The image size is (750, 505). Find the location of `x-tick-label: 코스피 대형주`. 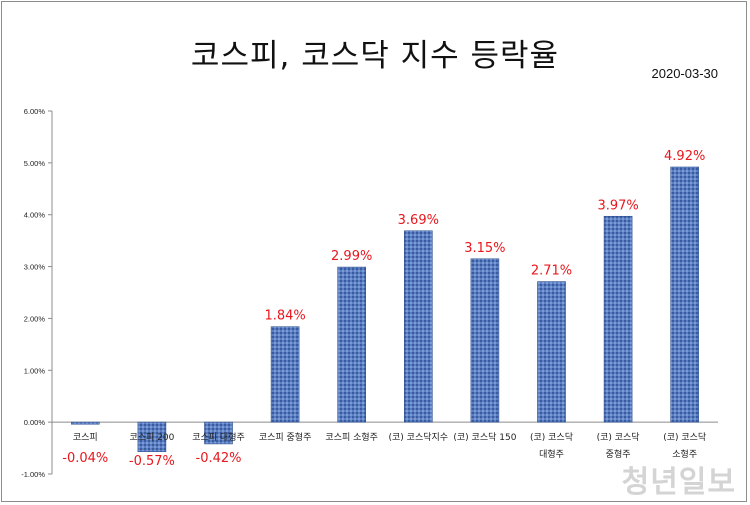

x-tick-label: 코스피 대형주 is located at coordinates (218, 437).